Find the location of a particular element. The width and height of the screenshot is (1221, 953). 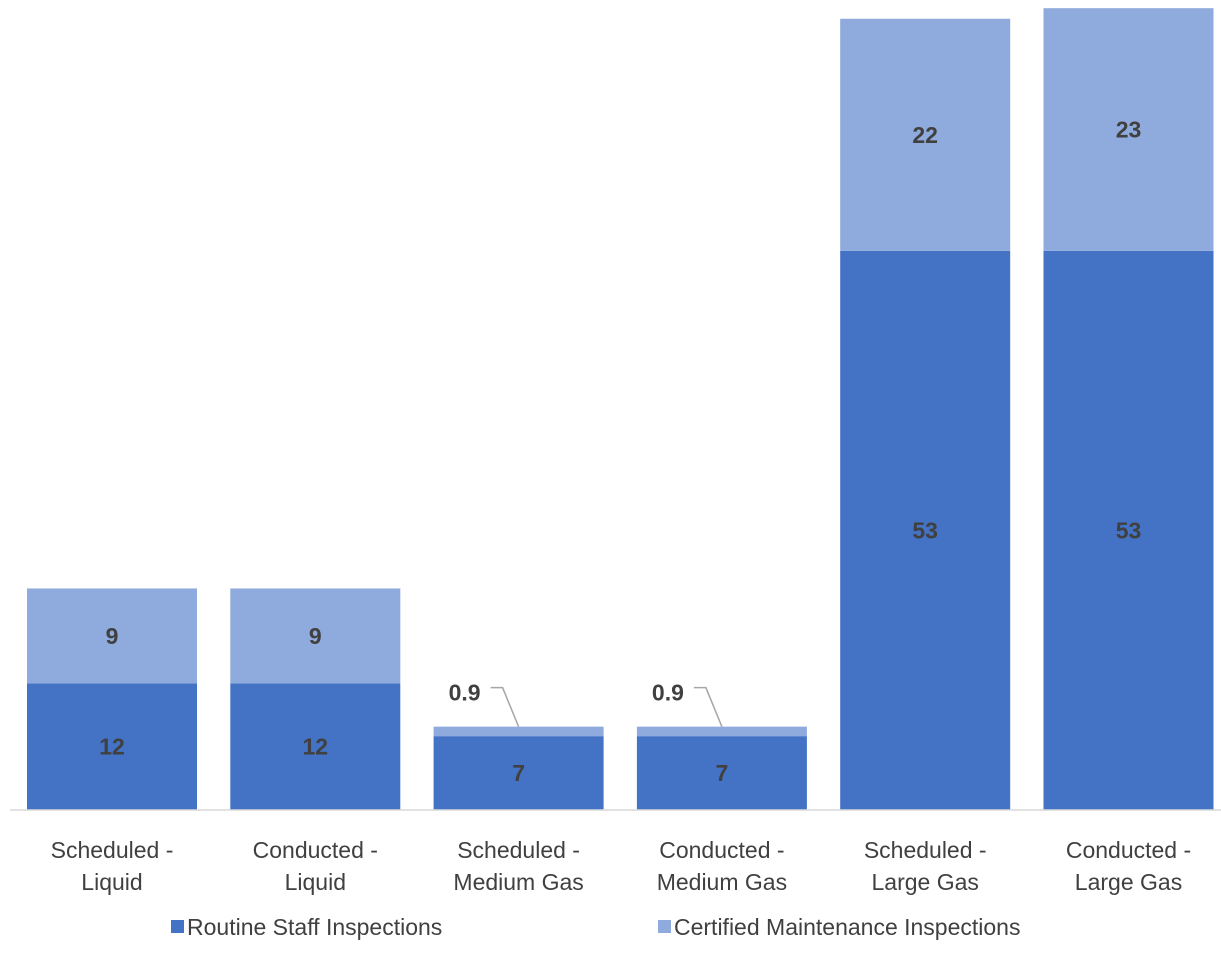

bar-segment-s1-c1 is located at coordinates (315, 636).